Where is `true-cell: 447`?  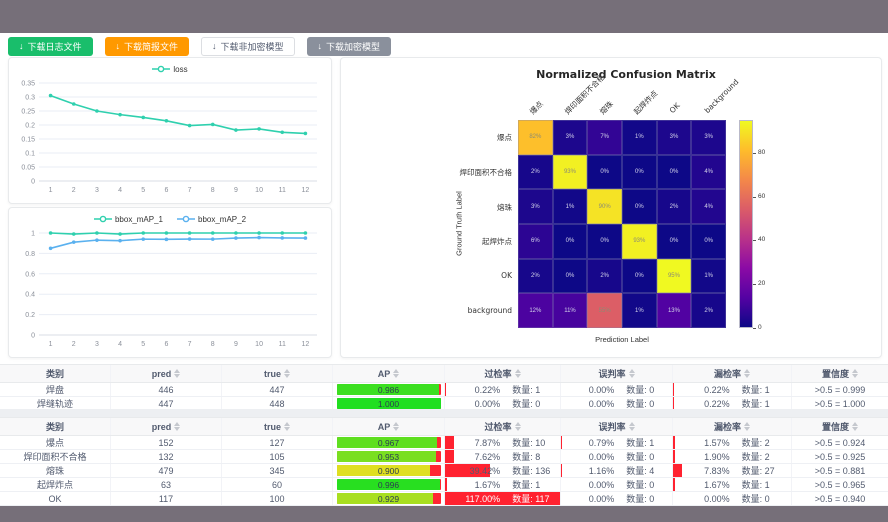
true-cell: 447 is located at coordinates (277, 389).